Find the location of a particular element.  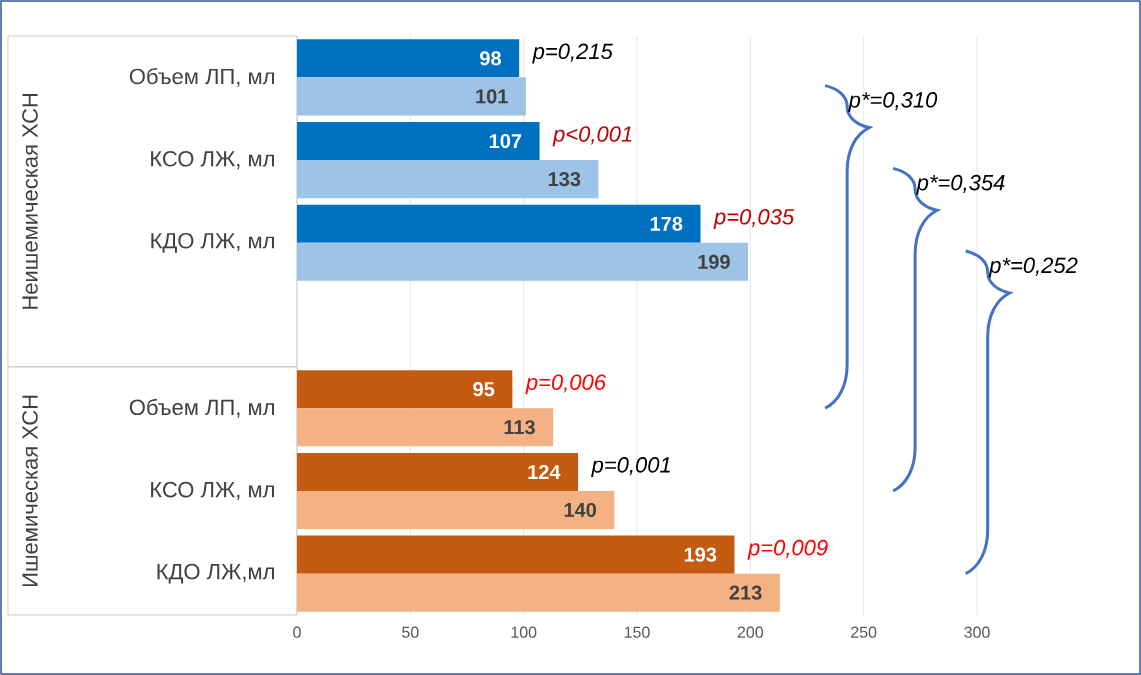

text: Неишемическая ХСН is located at coordinates (30, 201).